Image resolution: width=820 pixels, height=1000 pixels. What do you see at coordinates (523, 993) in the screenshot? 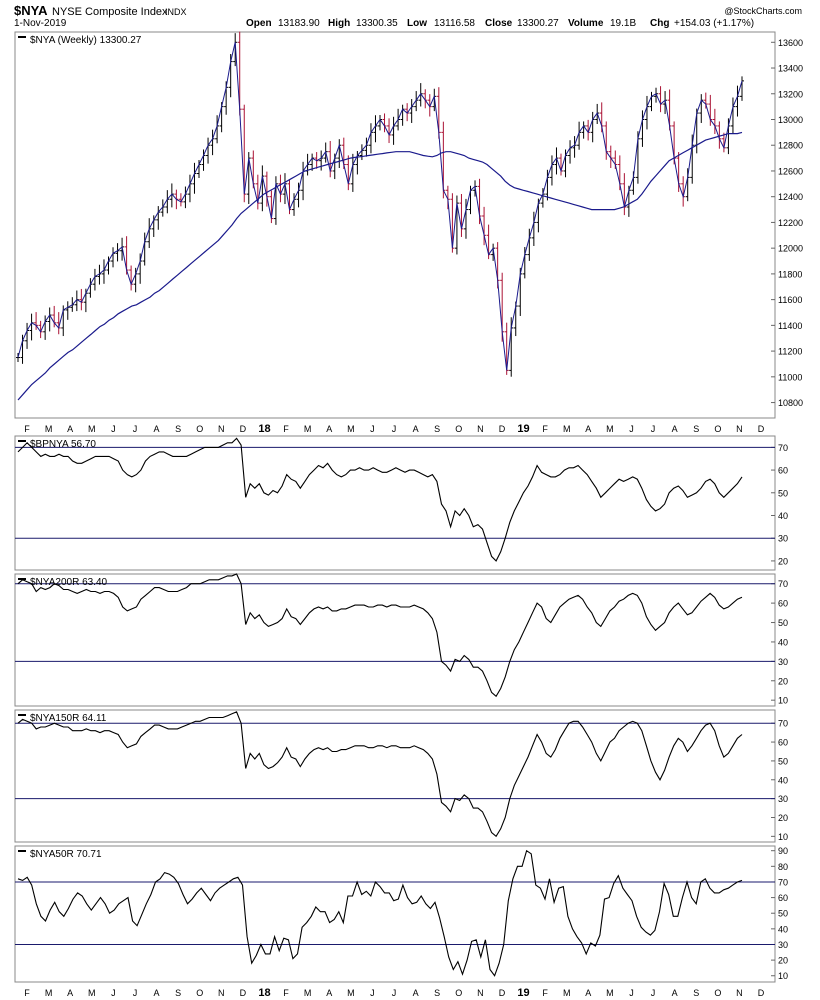
I see `x-tick-label: 19` at bounding box center [523, 993].